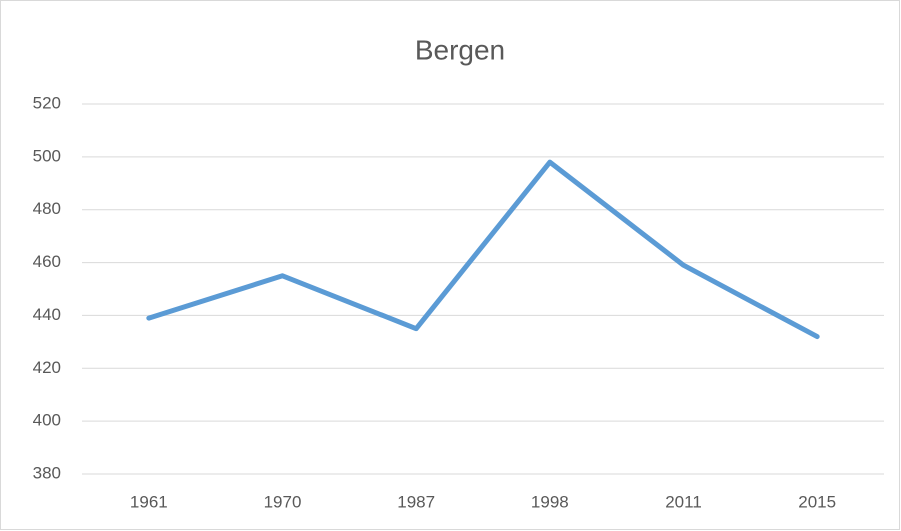  I want to click on y-tick-label: 400, so click(47, 420).